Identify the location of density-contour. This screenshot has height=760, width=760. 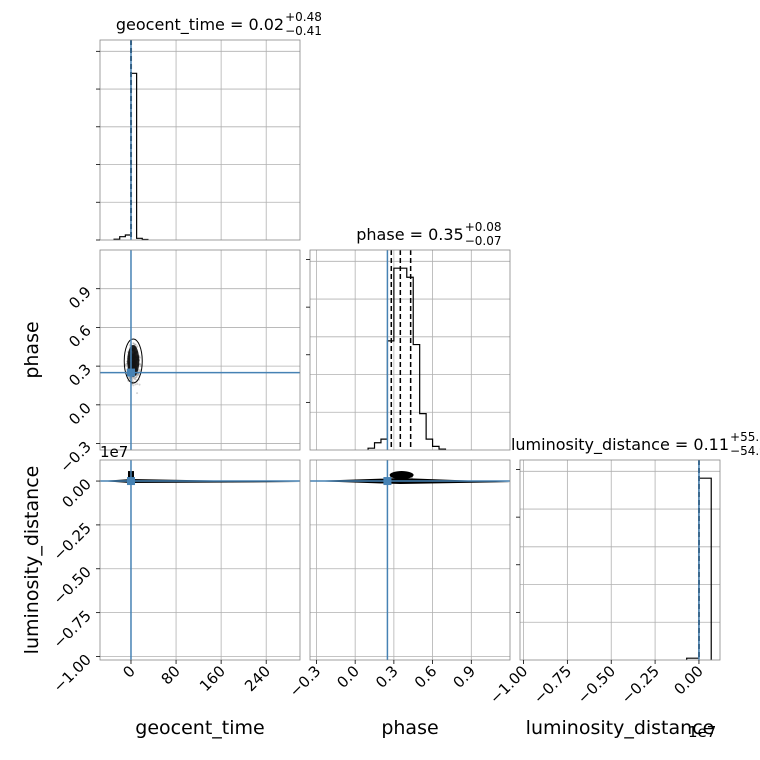
(133, 361).